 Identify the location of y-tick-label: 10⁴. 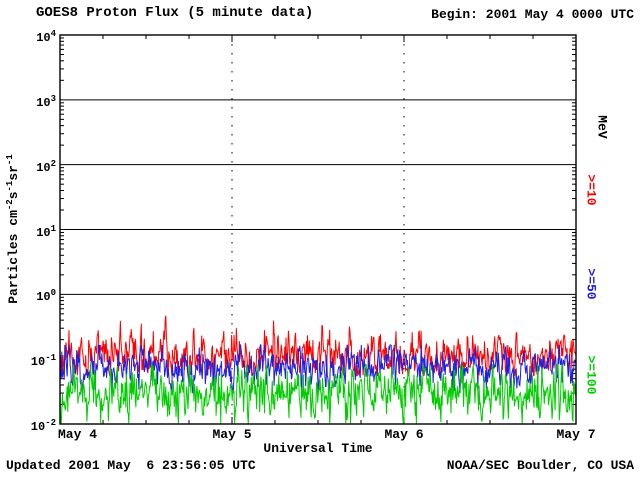
(46, 37).